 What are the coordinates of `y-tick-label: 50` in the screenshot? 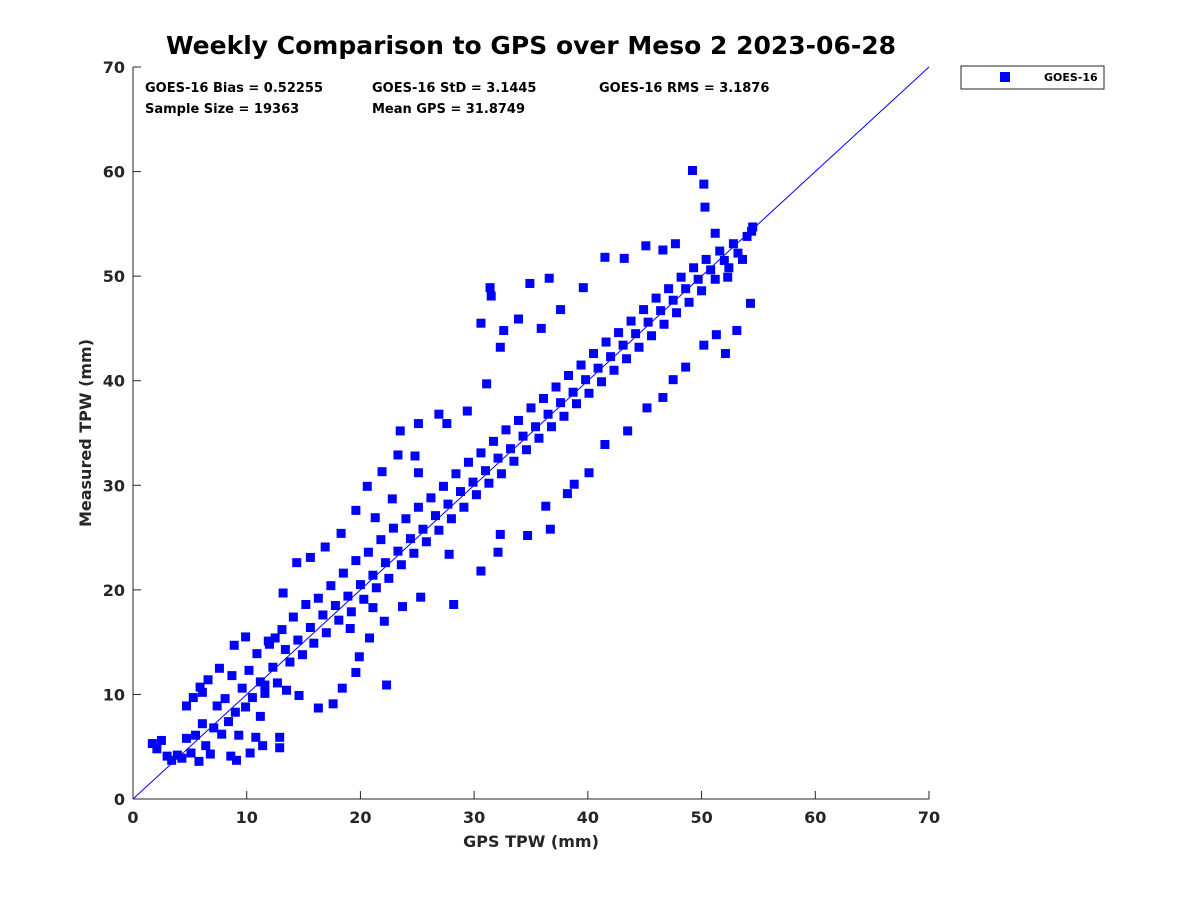 It's located at (114, 276).